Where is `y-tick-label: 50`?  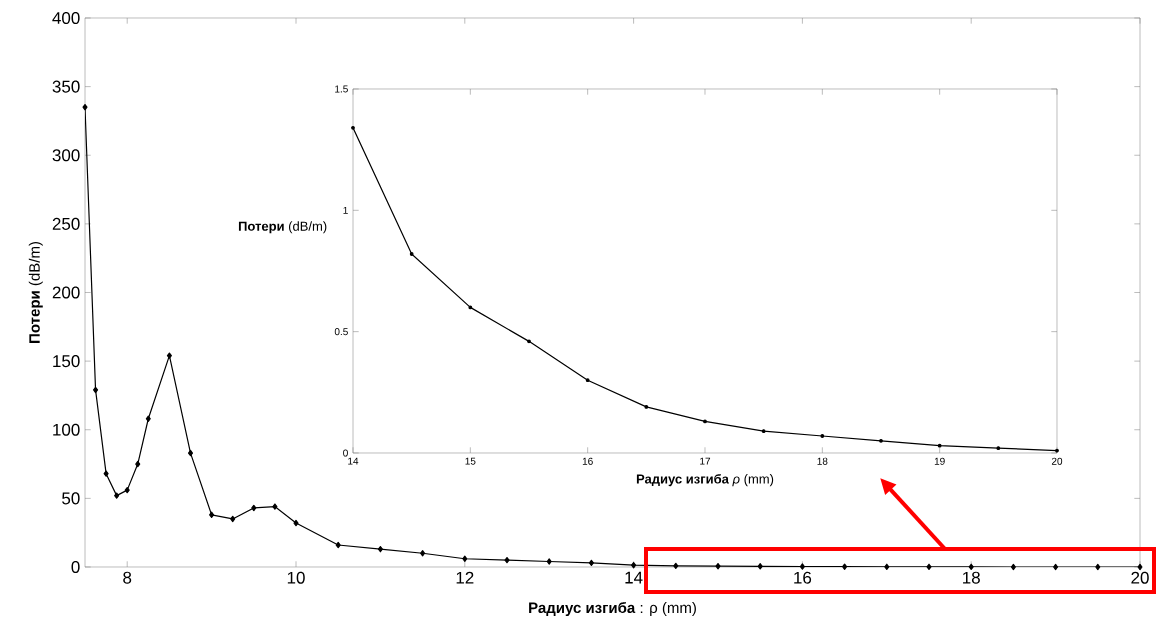 y-tick-label: 50 is located at coordinates (71, 498).